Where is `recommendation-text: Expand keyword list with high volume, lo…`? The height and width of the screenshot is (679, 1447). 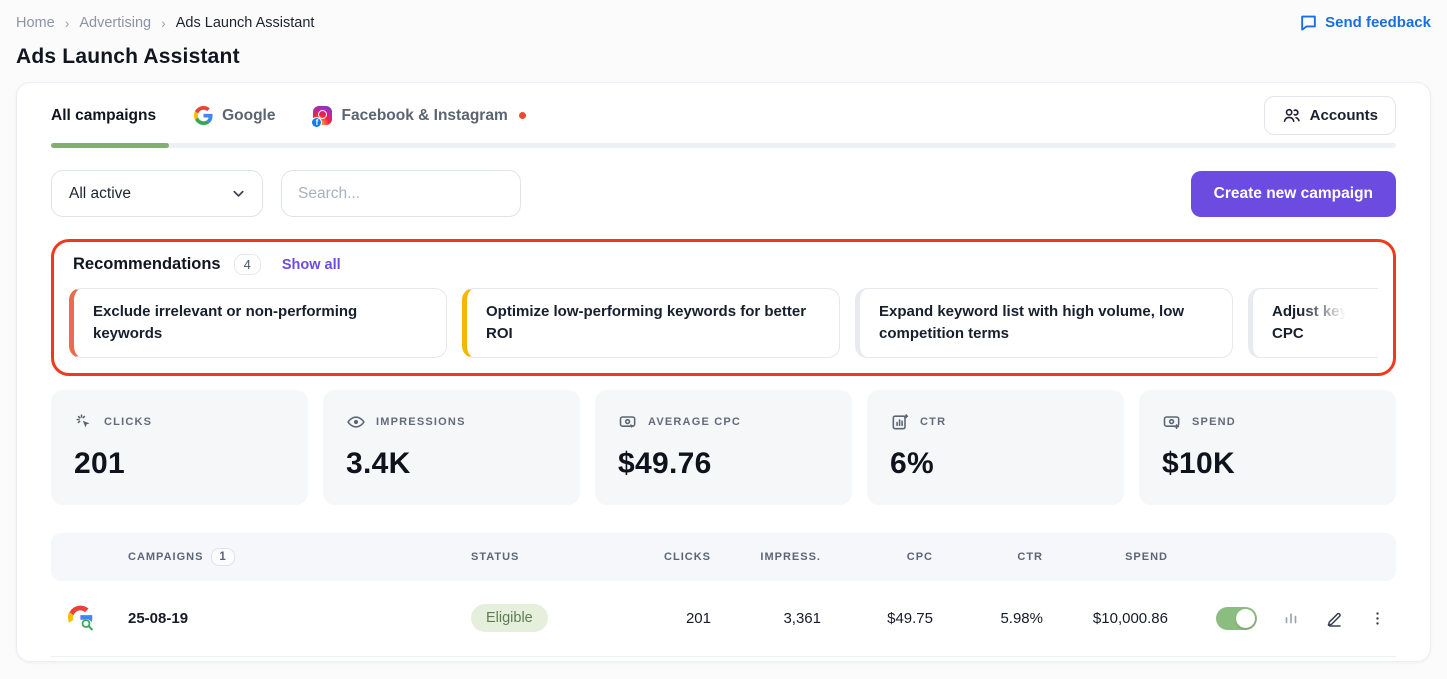
recommendation-text: Expand keyword list with high volume, lo… is located at coordinates (1032, 322).